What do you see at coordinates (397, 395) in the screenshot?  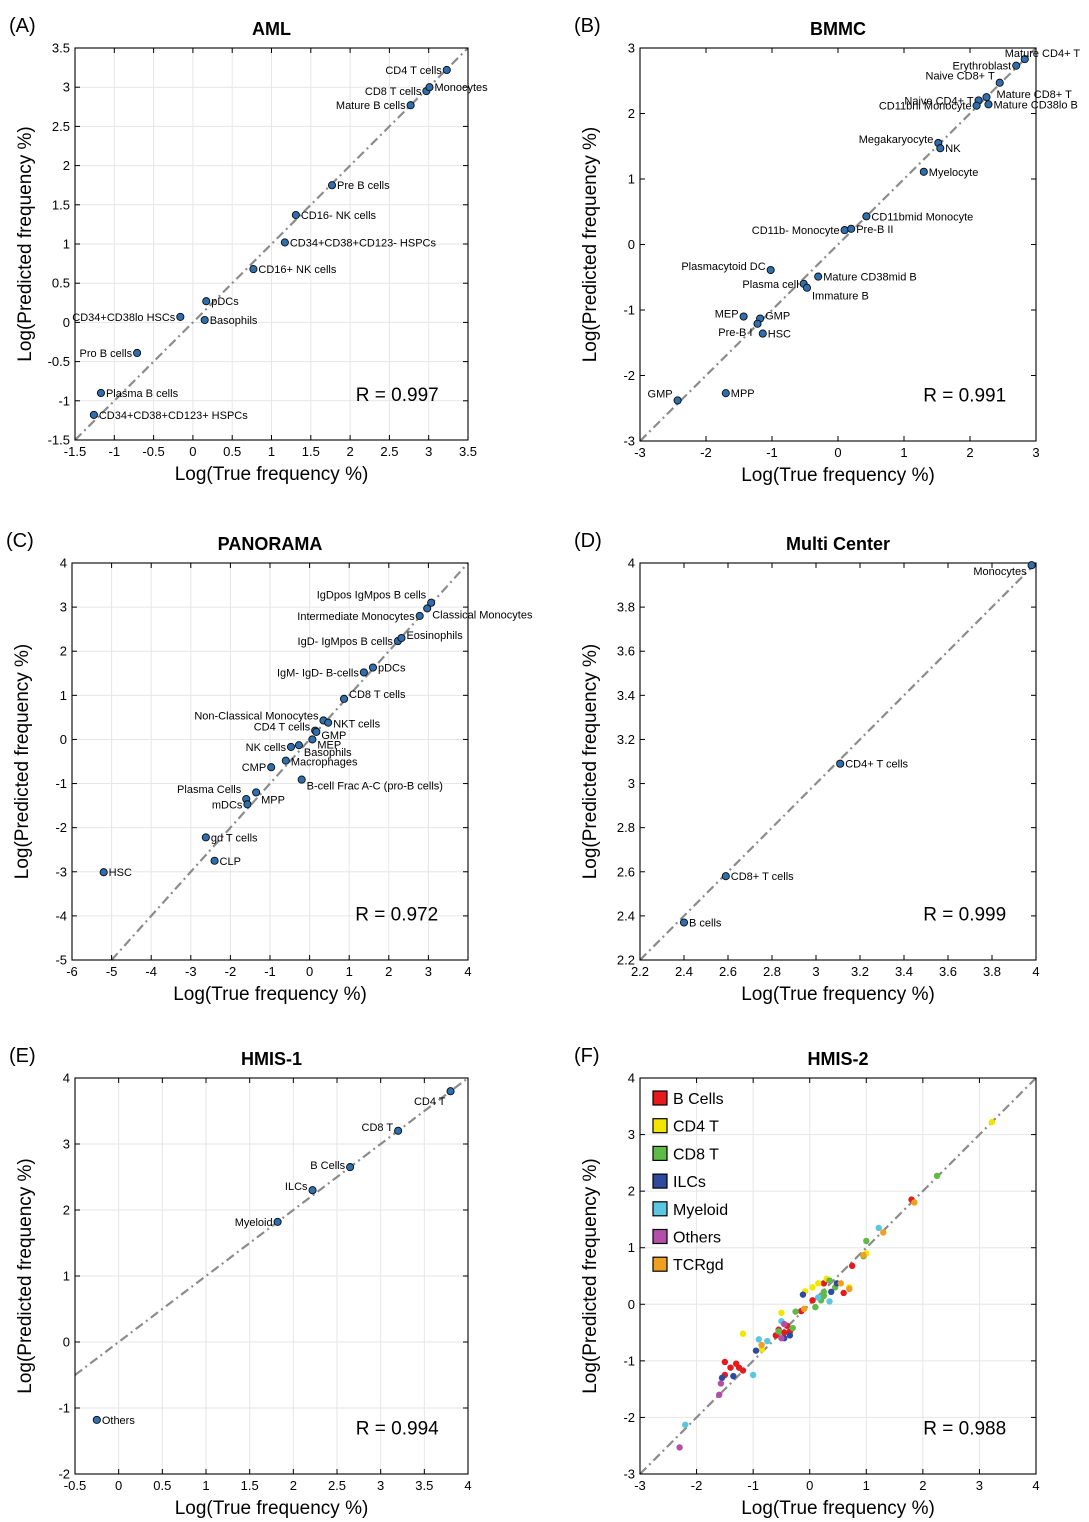 I see `correlation-annotation: R = 0.997` at bounding box center [397, 395].